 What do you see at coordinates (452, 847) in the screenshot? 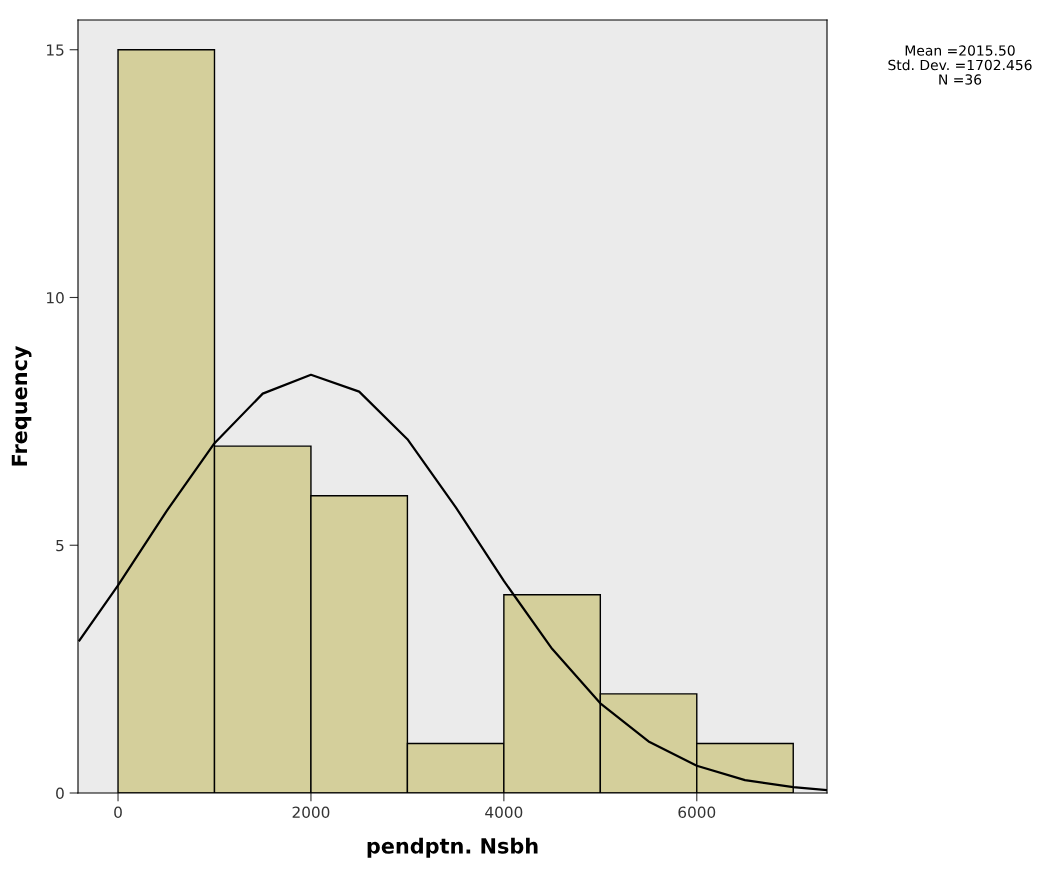
I see `x-axis-title: pendptn. Nsbh` at bounding box center [452, 847].